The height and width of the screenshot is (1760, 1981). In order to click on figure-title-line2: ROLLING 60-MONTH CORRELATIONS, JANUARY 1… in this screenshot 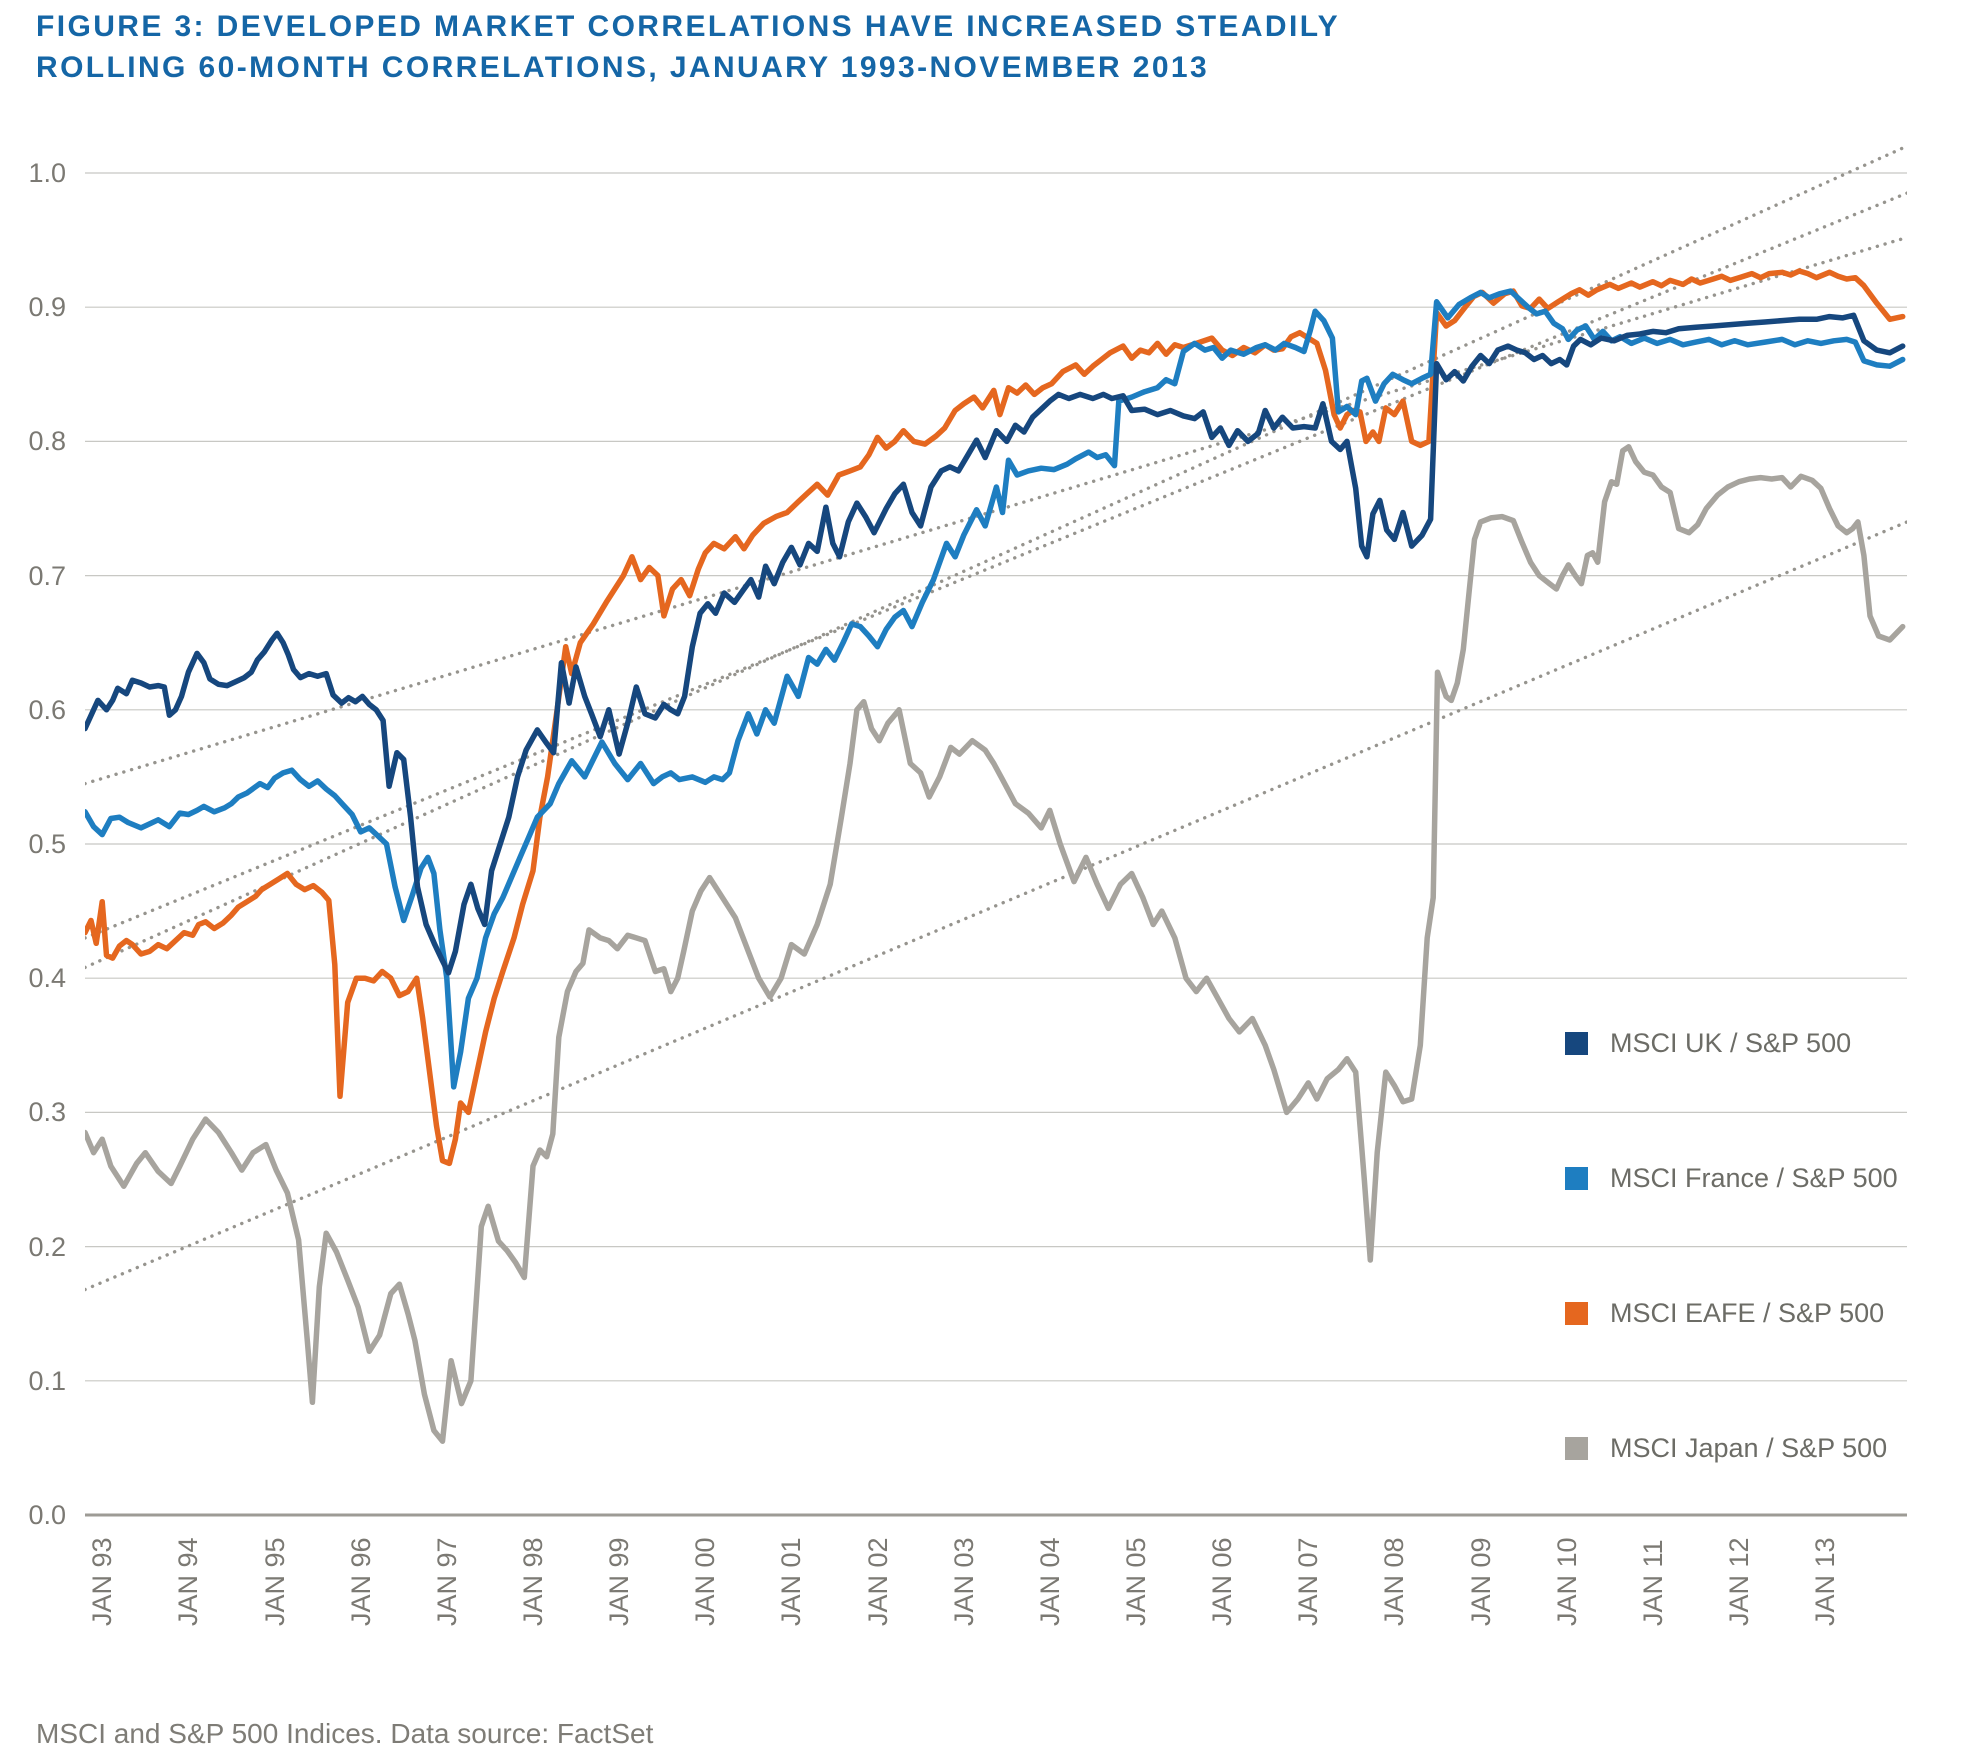, I will do `click(623, 67)`.